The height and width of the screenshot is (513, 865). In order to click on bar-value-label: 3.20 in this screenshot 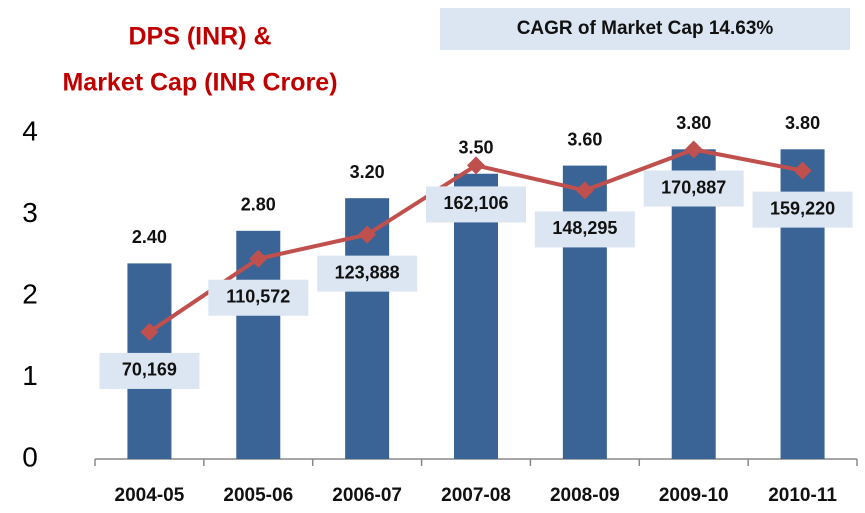, I will do `click(367, 172)`.